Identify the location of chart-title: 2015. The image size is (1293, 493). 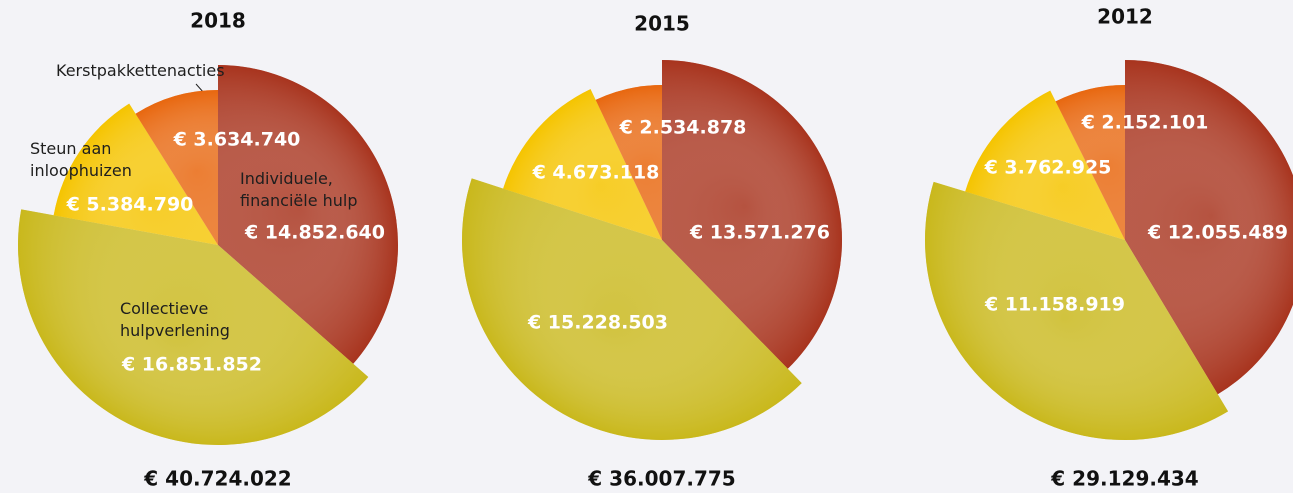
(662, 24).